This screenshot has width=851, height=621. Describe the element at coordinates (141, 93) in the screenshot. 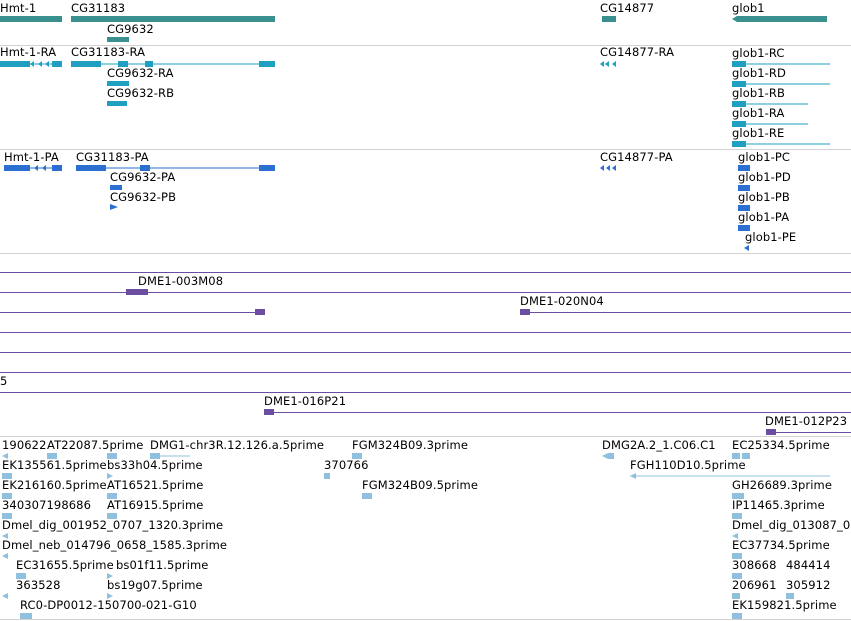

I see `transcript-label: CG9632-RB` at that location.